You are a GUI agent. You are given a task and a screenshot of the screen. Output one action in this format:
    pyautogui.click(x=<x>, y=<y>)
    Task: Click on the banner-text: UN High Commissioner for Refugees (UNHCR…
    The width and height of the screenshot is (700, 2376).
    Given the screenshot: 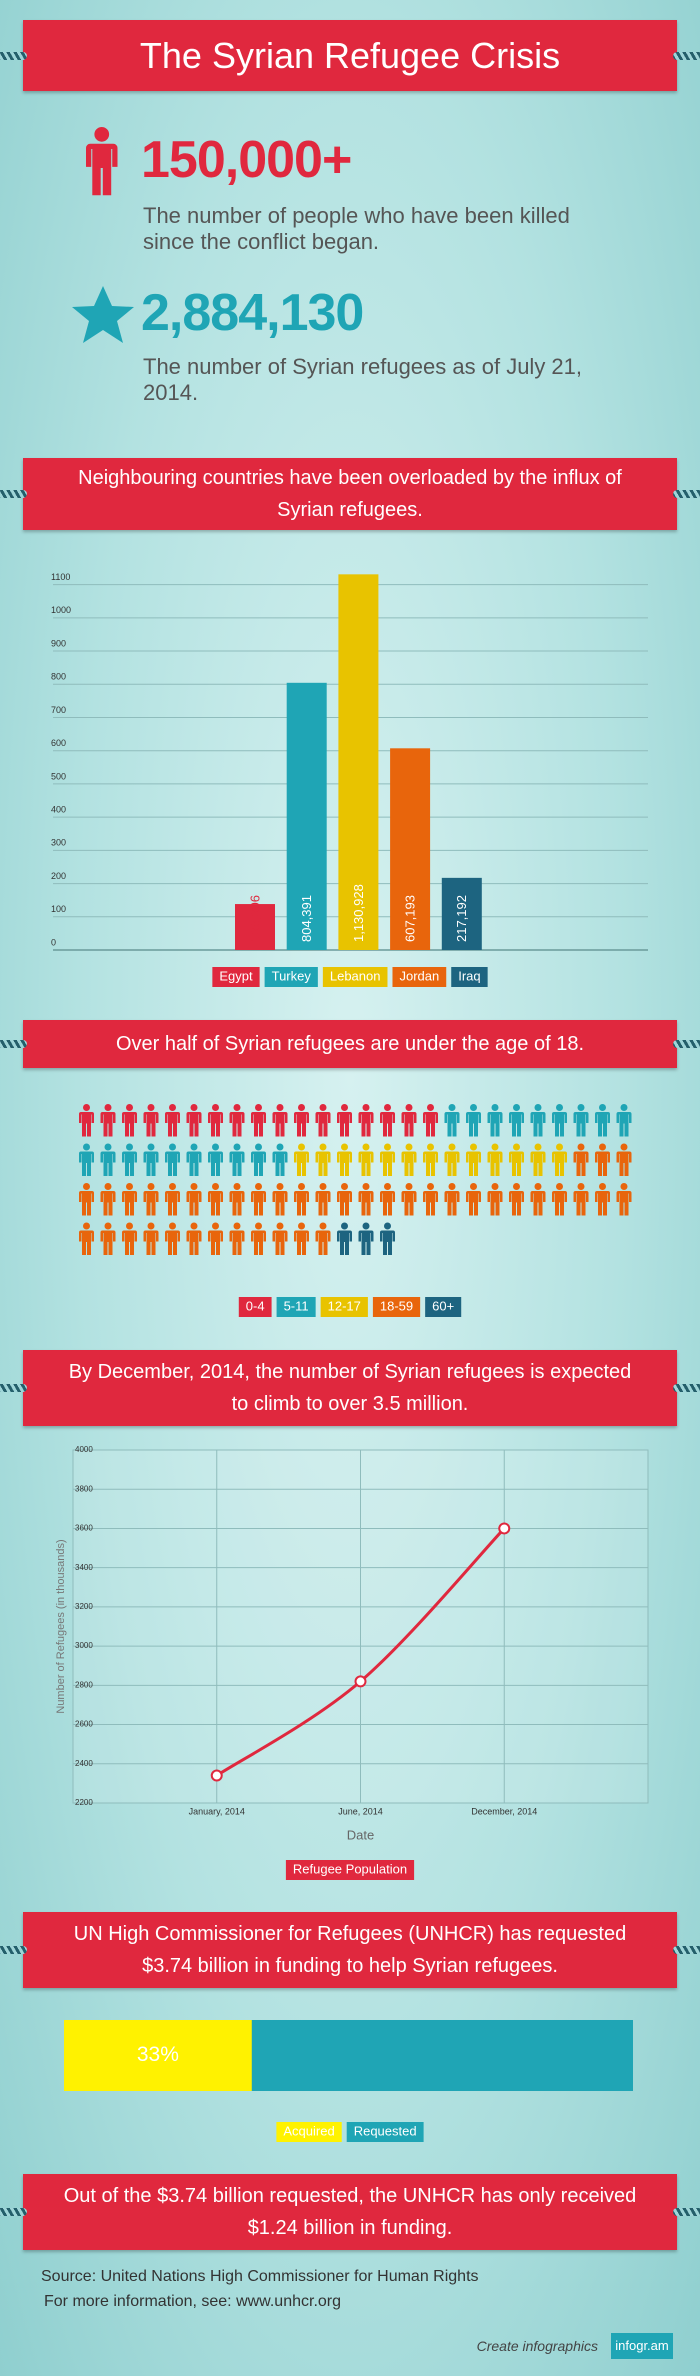 What is the action you would take?
    pyautogui.click(x=350, y=1950)
    